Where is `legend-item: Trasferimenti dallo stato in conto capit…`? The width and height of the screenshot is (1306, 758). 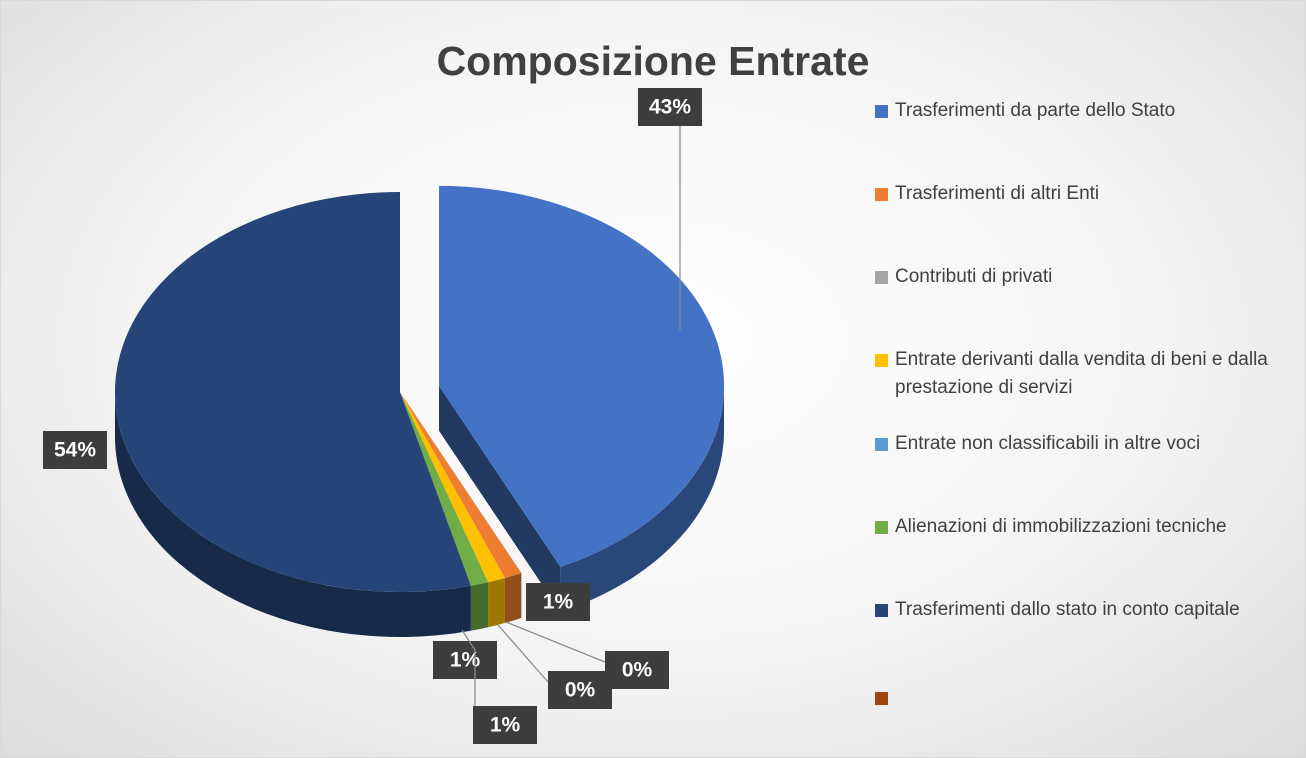 legend-item: Trasferimenti dallo stato in conto capit… is located at coordinates (1082, 610).